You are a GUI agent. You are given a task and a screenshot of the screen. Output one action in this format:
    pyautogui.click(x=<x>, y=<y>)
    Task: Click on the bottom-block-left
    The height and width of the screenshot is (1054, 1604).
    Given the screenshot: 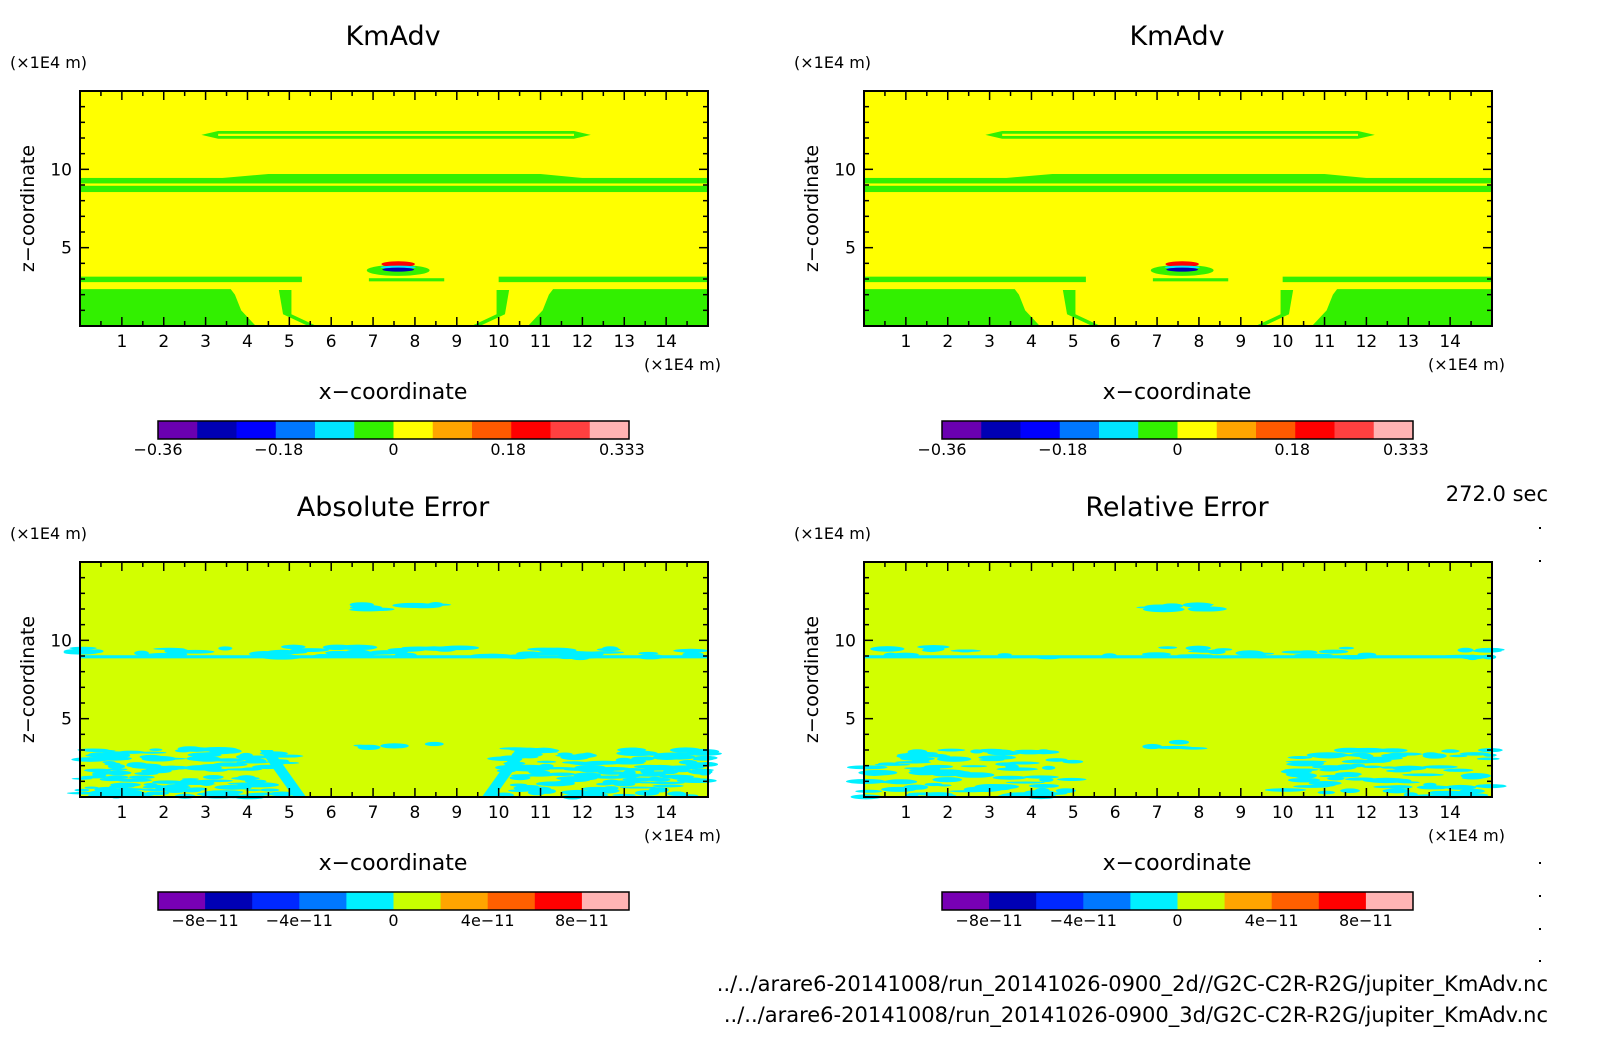 What is the action you would take?
    pyautogui.click(x=952, y=307)
    